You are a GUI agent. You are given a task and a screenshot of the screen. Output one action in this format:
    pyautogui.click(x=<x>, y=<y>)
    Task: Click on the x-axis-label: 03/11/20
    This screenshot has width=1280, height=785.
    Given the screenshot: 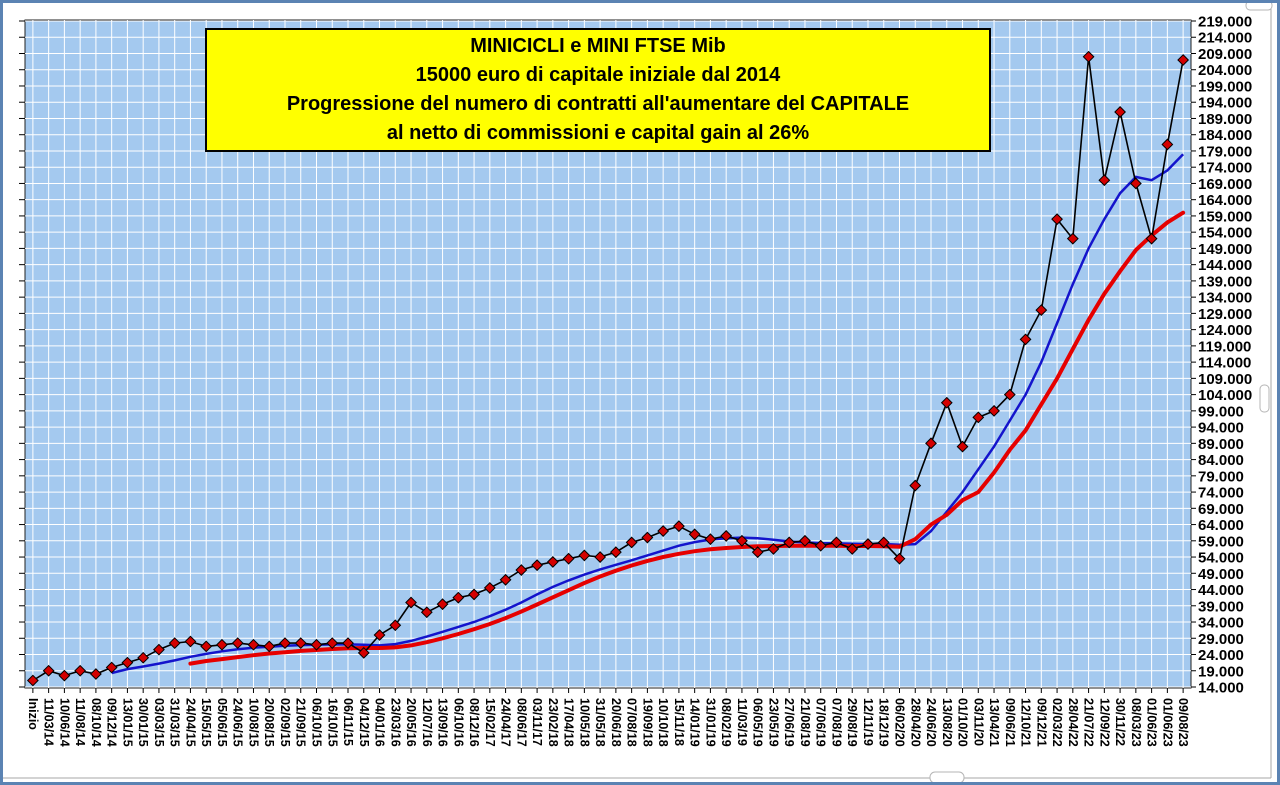 What is the action you would take?
    pyautogui.click(x=978, y=722)
    